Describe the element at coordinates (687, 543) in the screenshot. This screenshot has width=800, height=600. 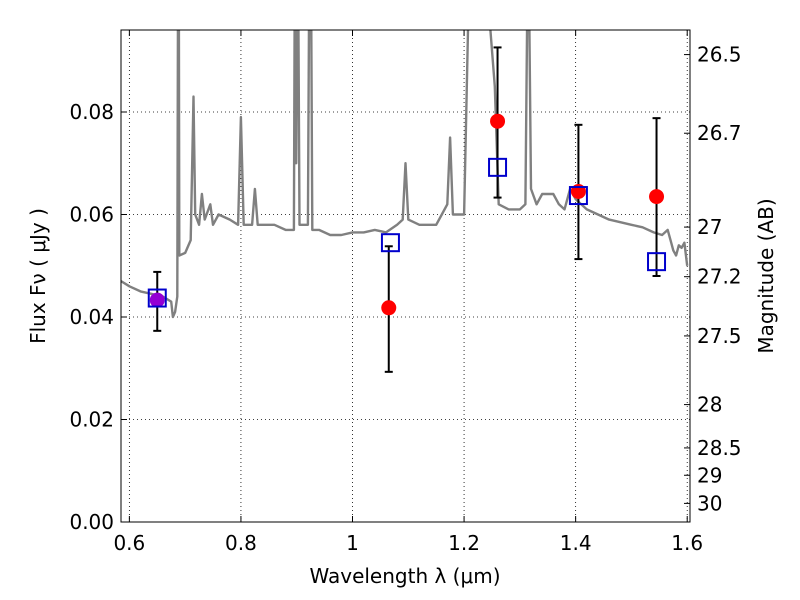
I see `x-tick-label: 1.6` at that location.